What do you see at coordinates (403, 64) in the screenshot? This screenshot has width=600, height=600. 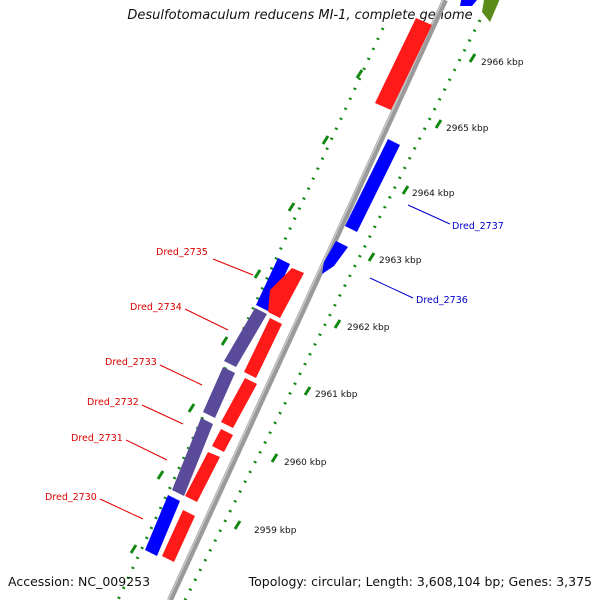 I see `gene-feature-forward` at bounding box center [403, 64].